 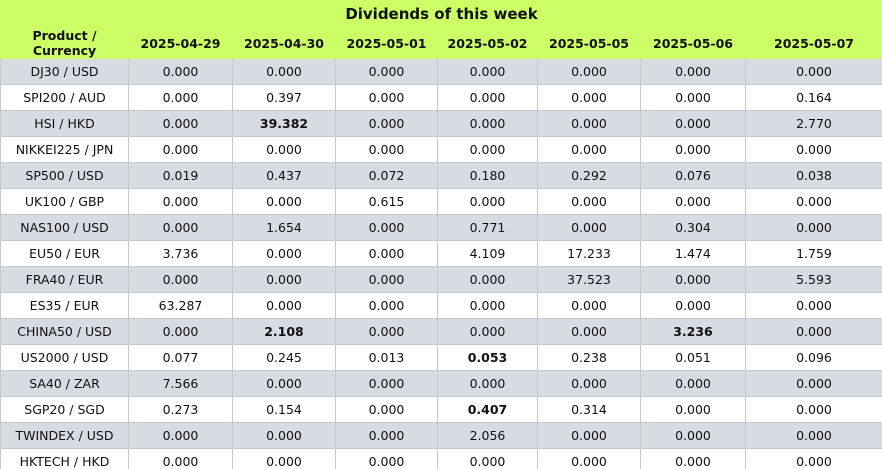 I want to click on dividend-cell: 0.292, so click(x=589, y=175).